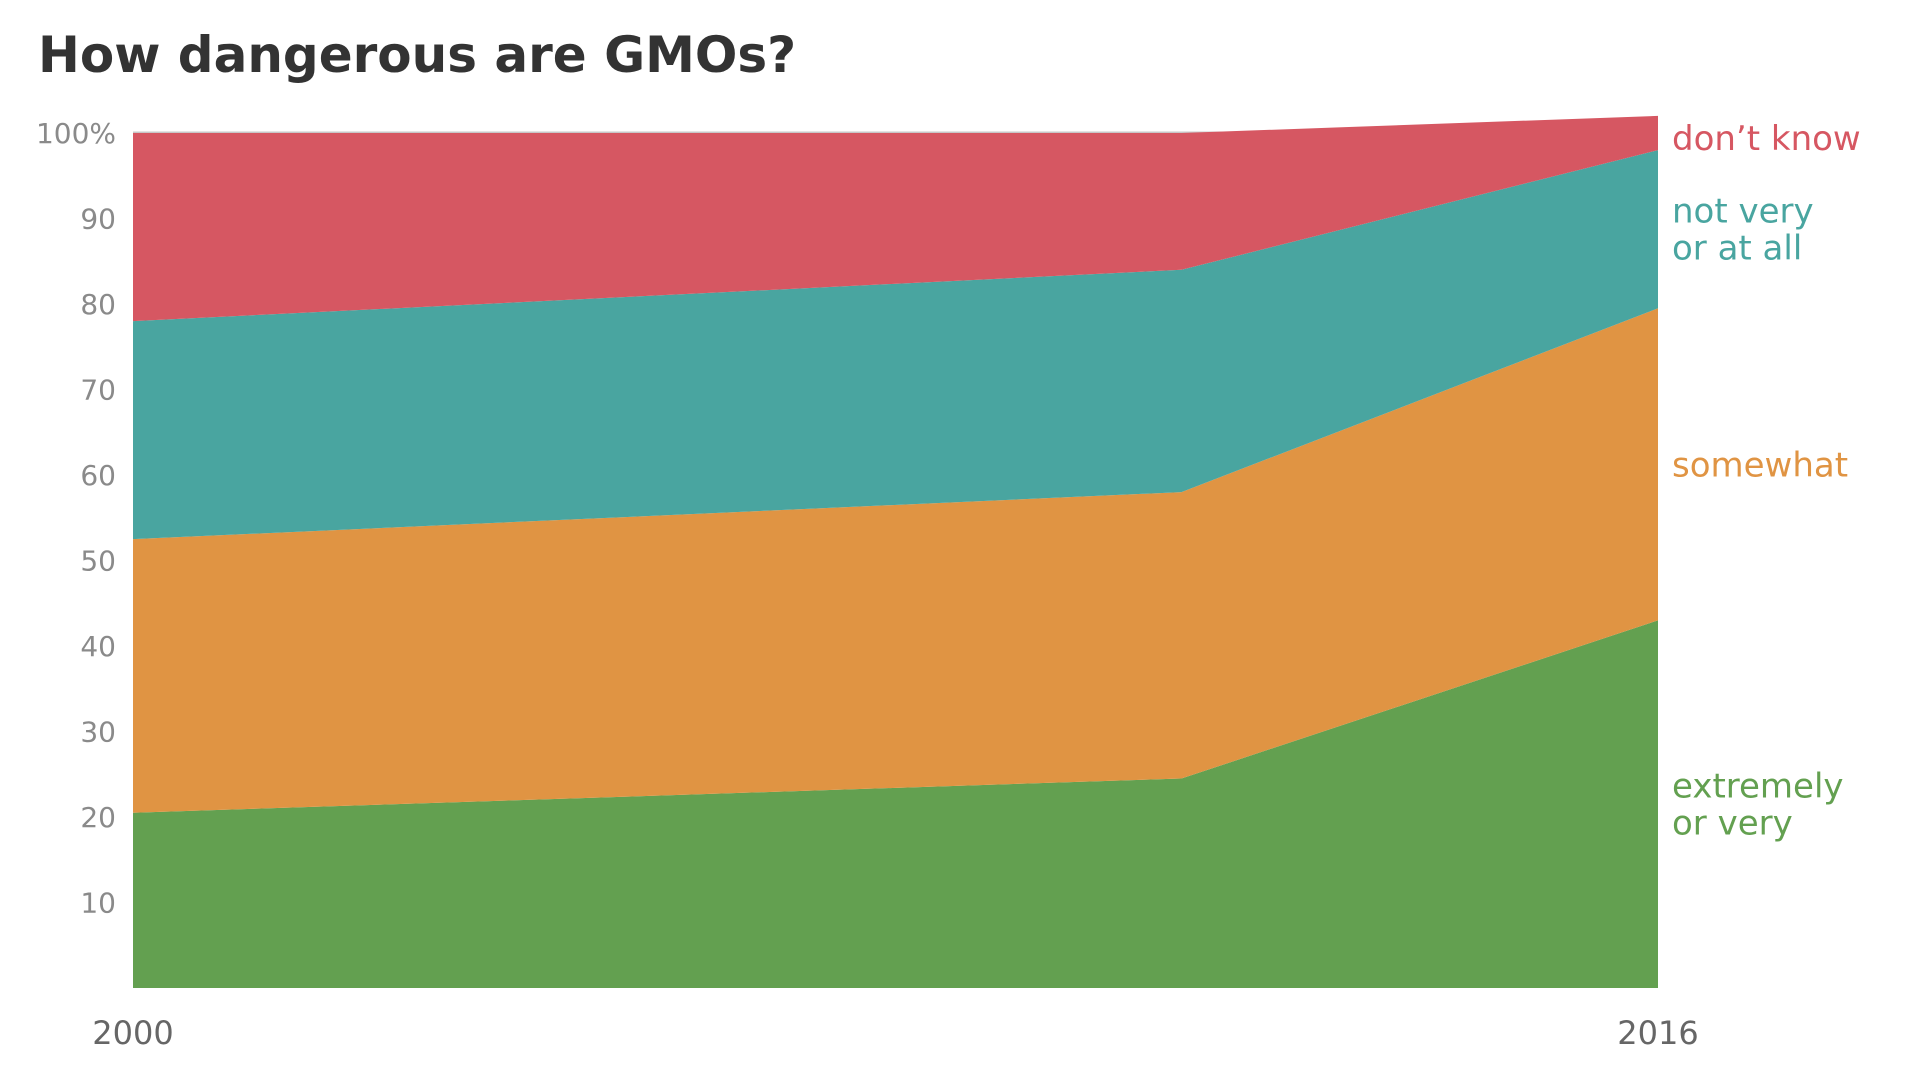  I want to click on chart-title: How dangerous are GMOs?, so click(417, 55).